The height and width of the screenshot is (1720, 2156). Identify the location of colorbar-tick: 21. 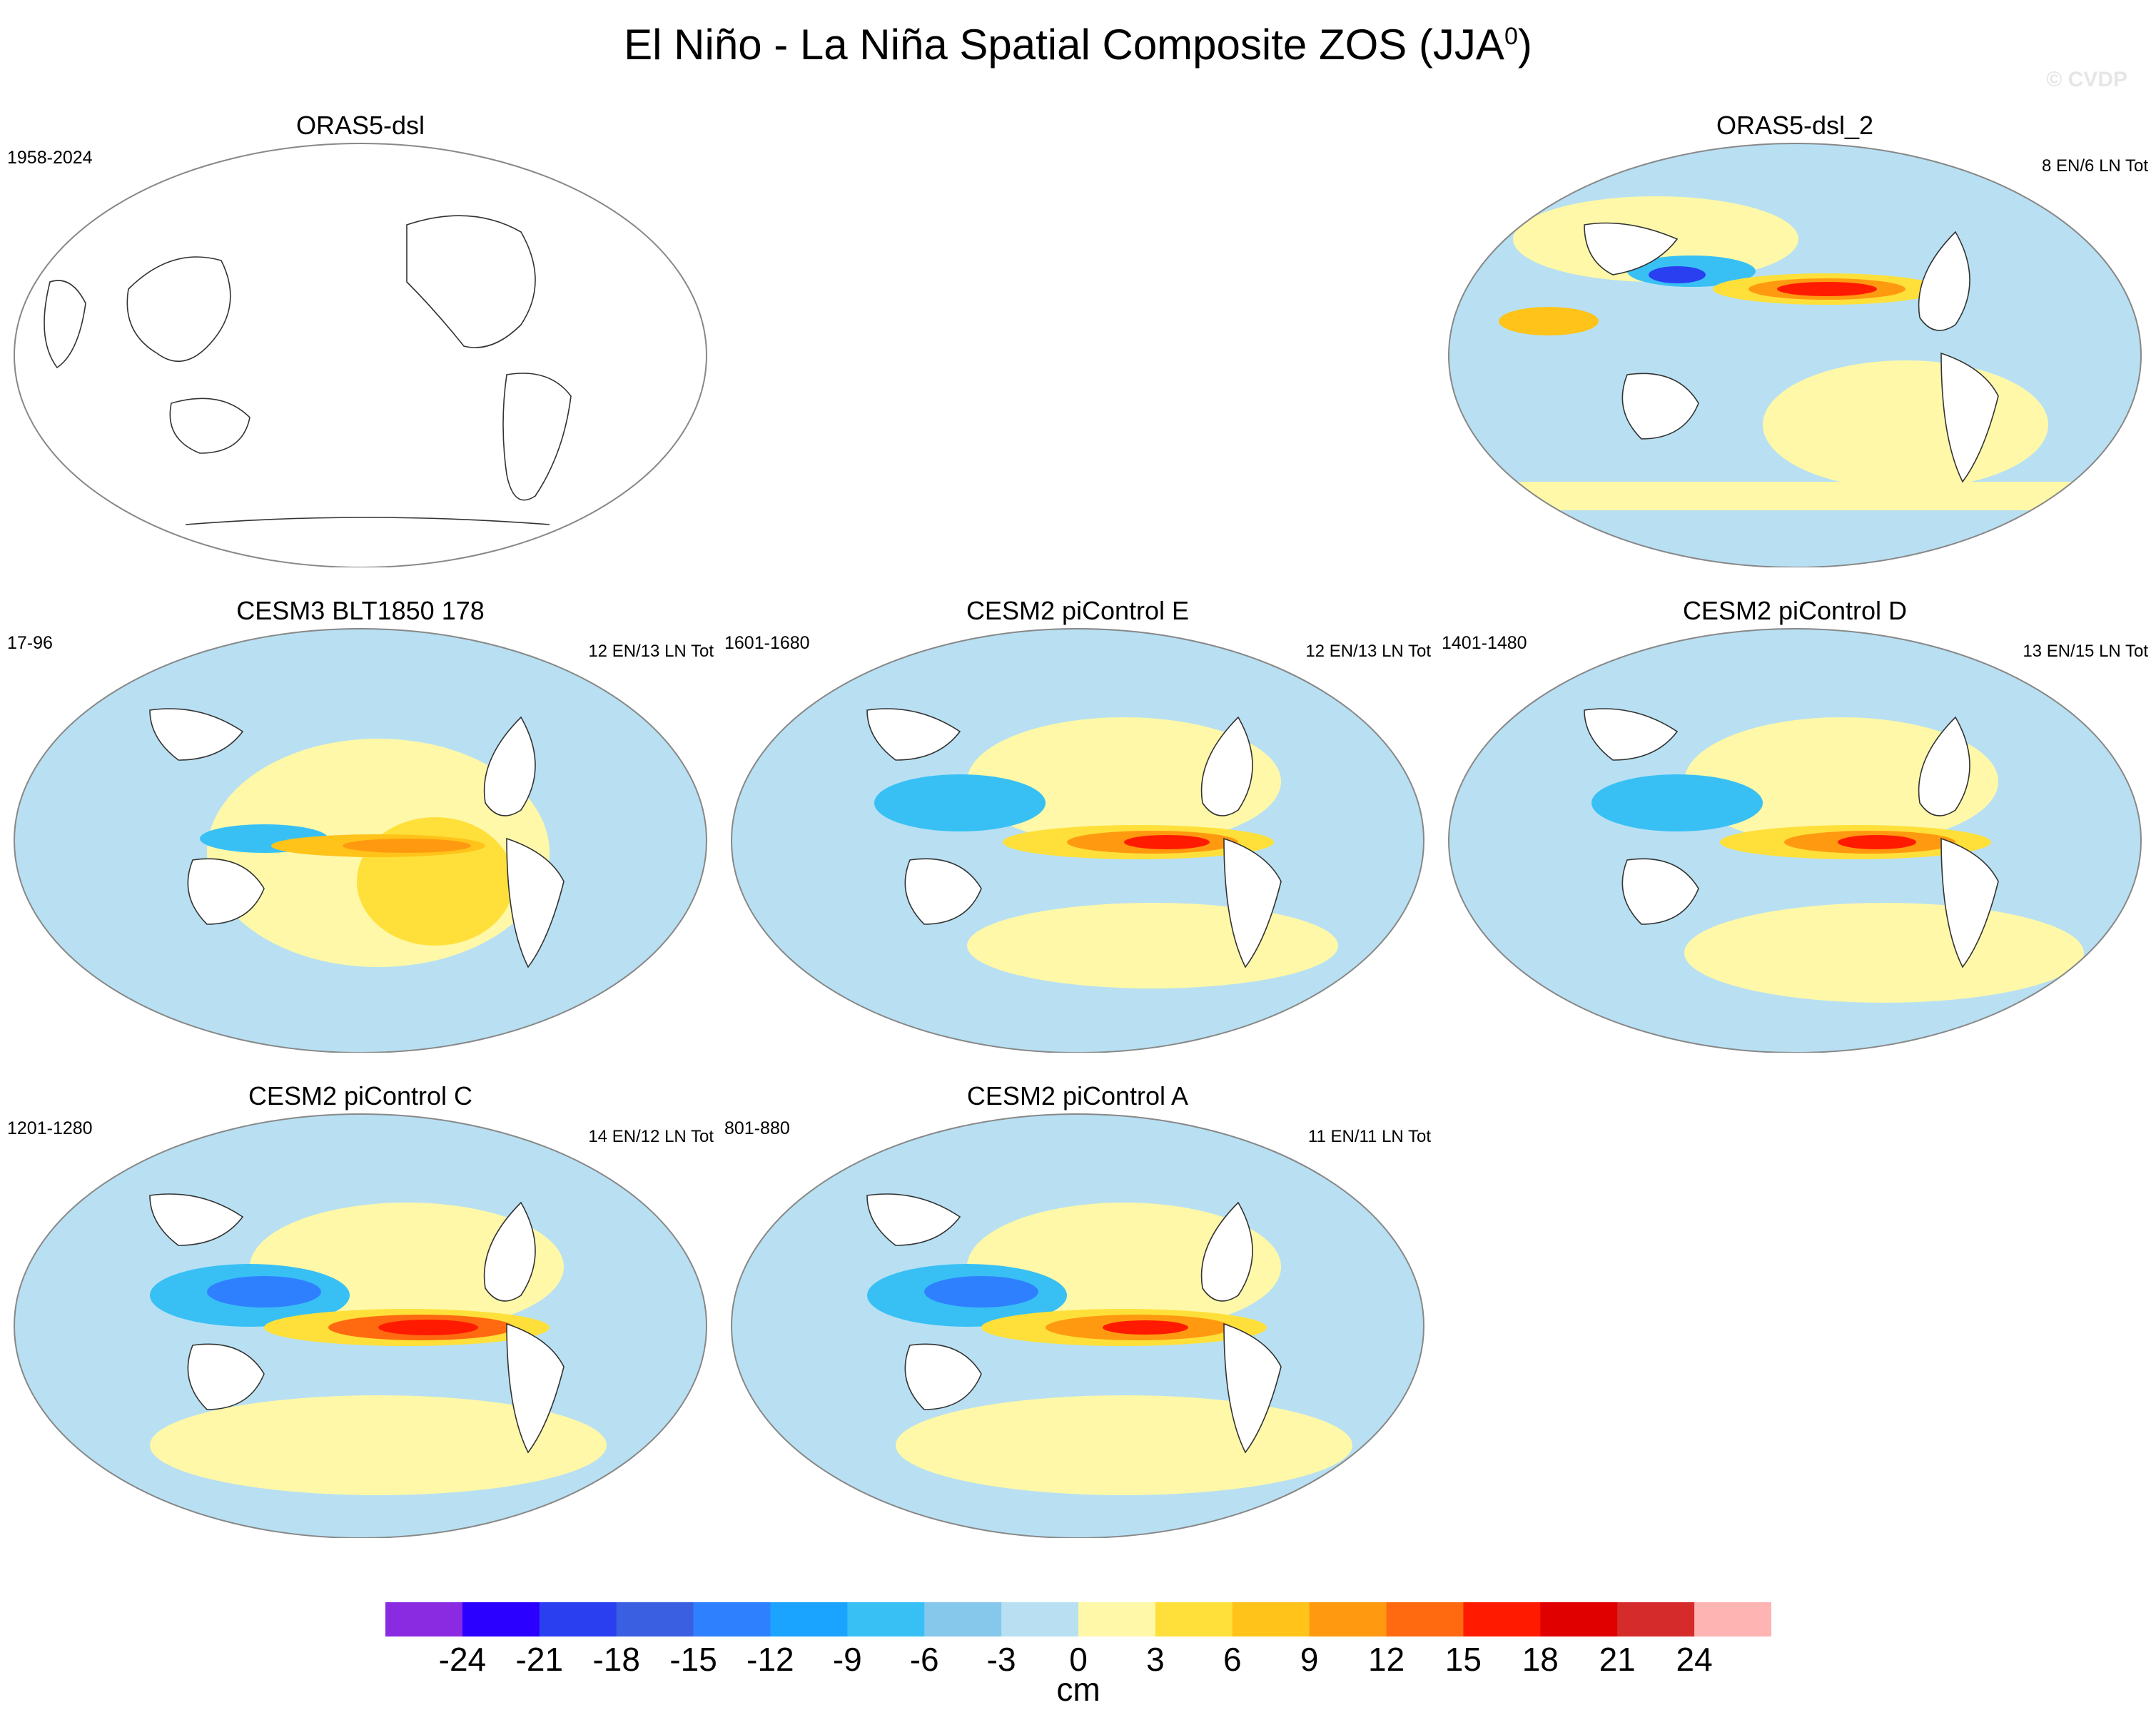
(1617, 1659).